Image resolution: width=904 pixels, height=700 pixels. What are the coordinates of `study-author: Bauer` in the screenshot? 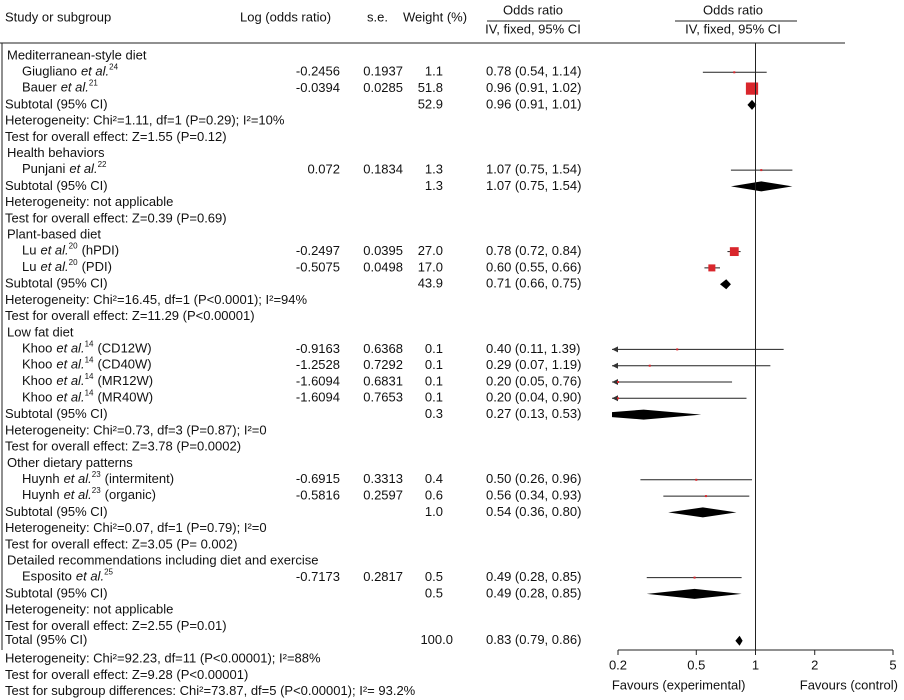 It's located at (39, 87).